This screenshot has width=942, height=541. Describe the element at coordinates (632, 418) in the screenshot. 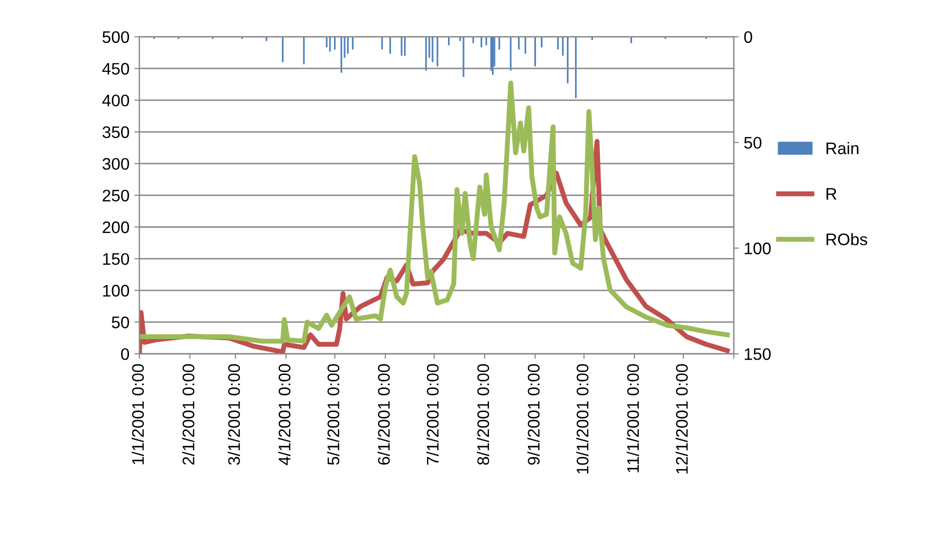

I see `x-tick-label: 11/1/2001 0:00` at that location.